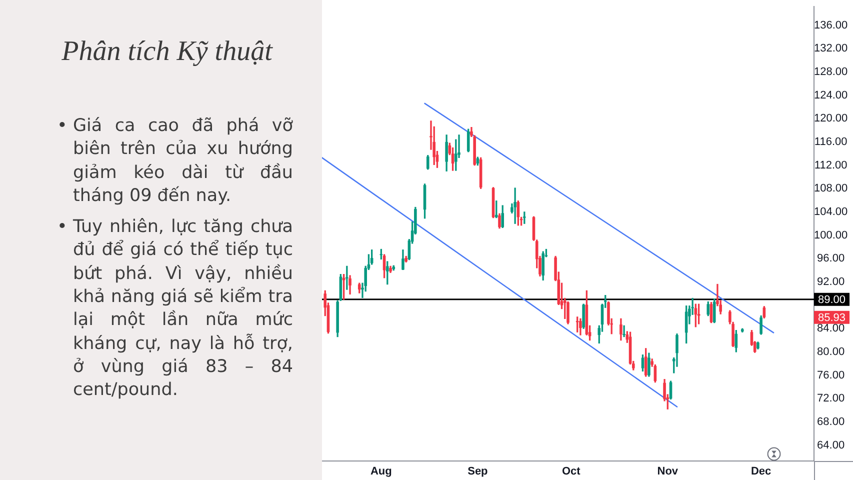 The width and height of the screenshot is (853, 480). I want to click on ref-line-label: 89.00, so click(832, 300).